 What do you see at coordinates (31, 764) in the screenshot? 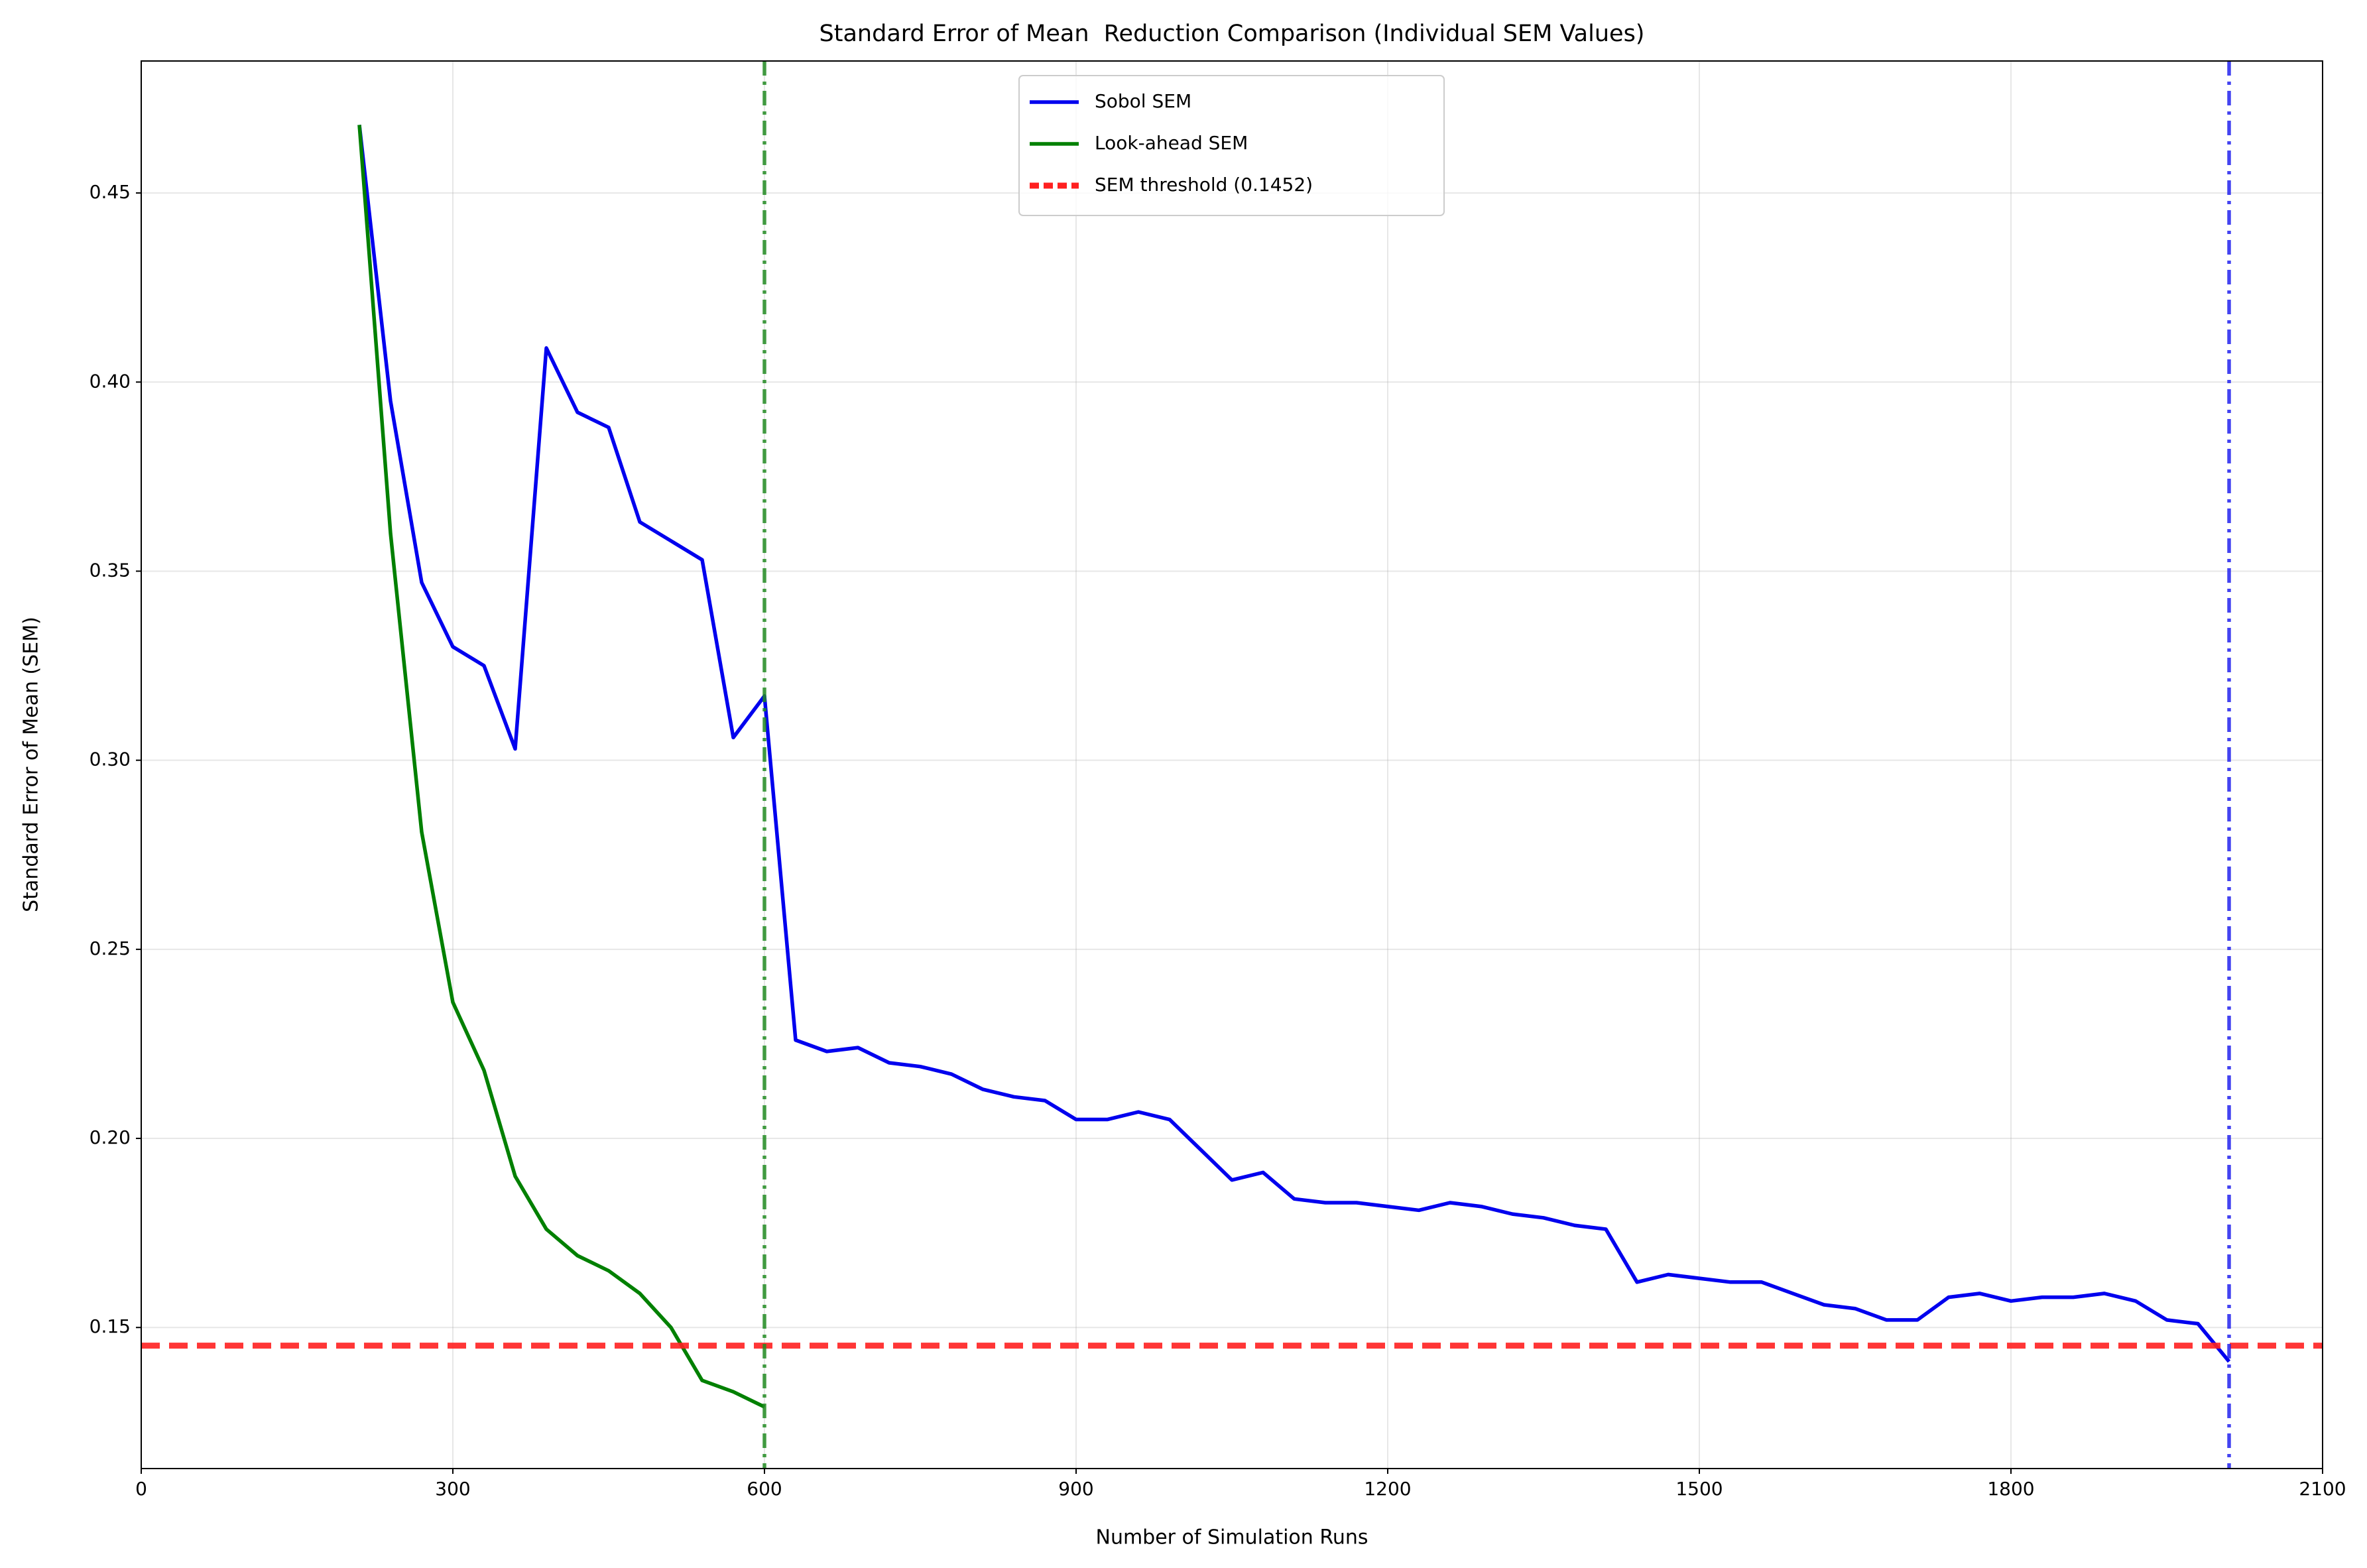
I see `y-axis-label: Standard Error of Mean (SEM)` at bounding box center [31, 764].